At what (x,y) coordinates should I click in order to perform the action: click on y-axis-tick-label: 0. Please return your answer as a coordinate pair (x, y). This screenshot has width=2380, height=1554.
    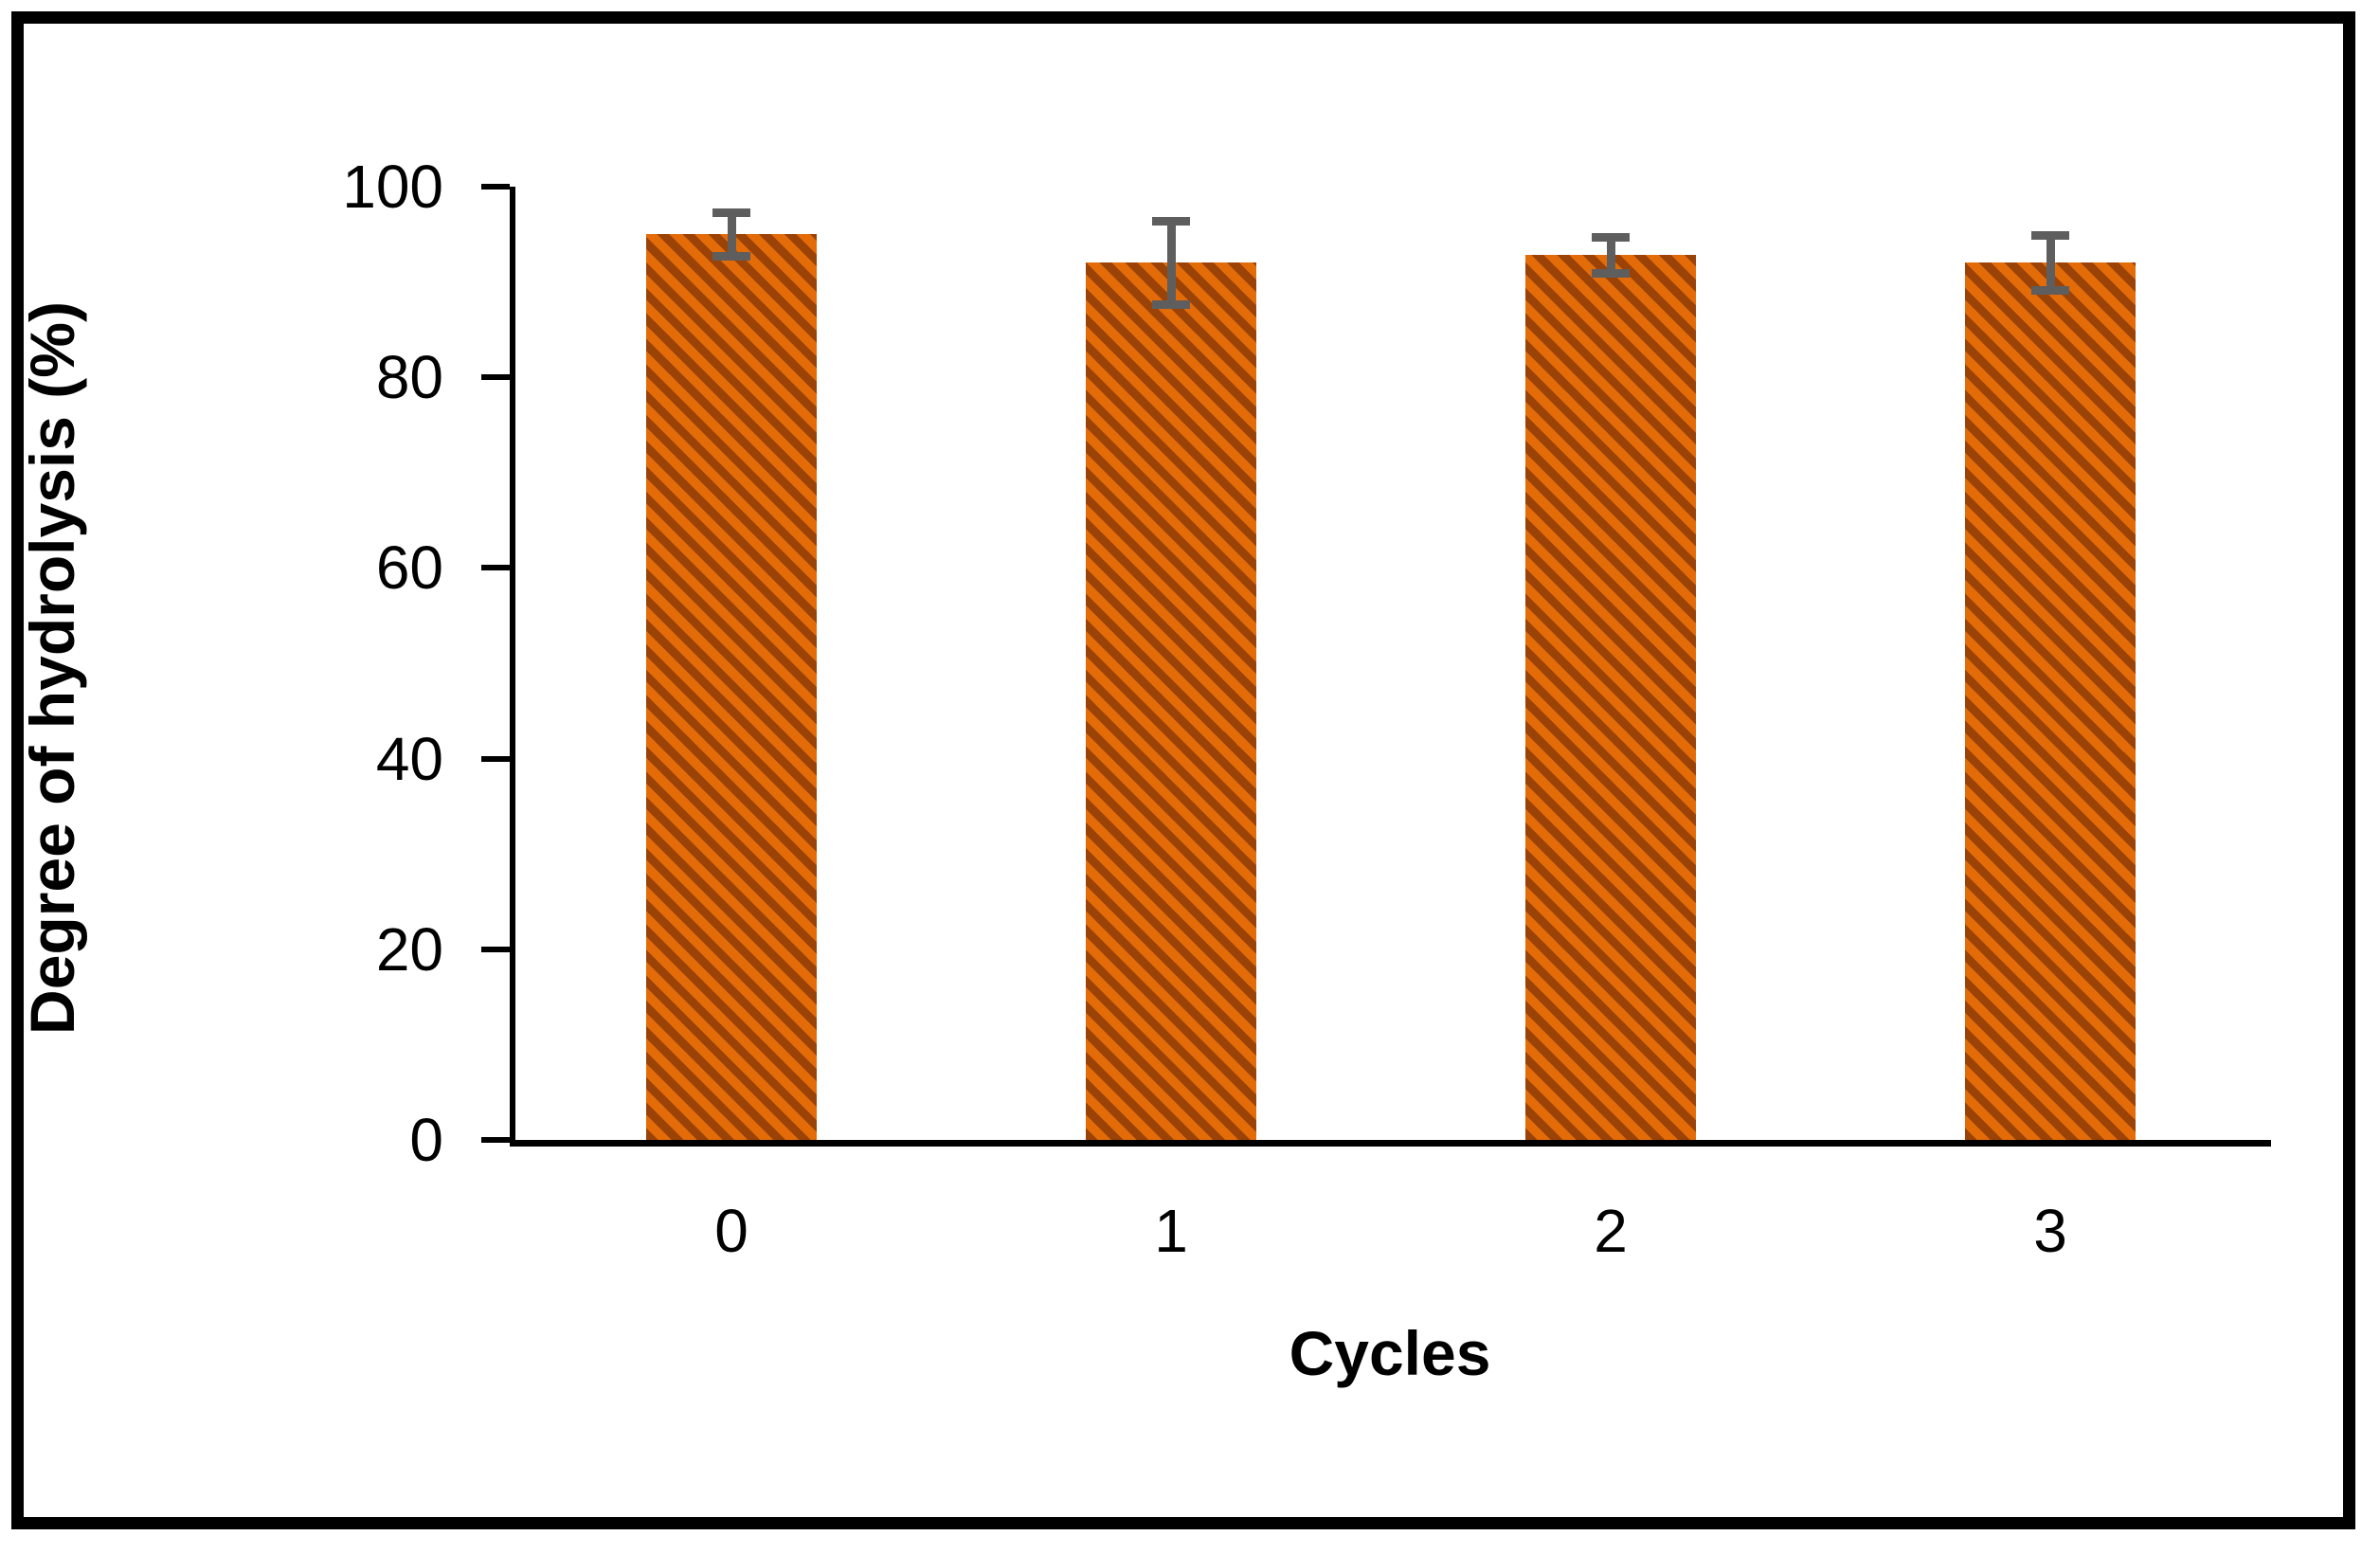
    Looking at the image, I should click on (426, 1140).